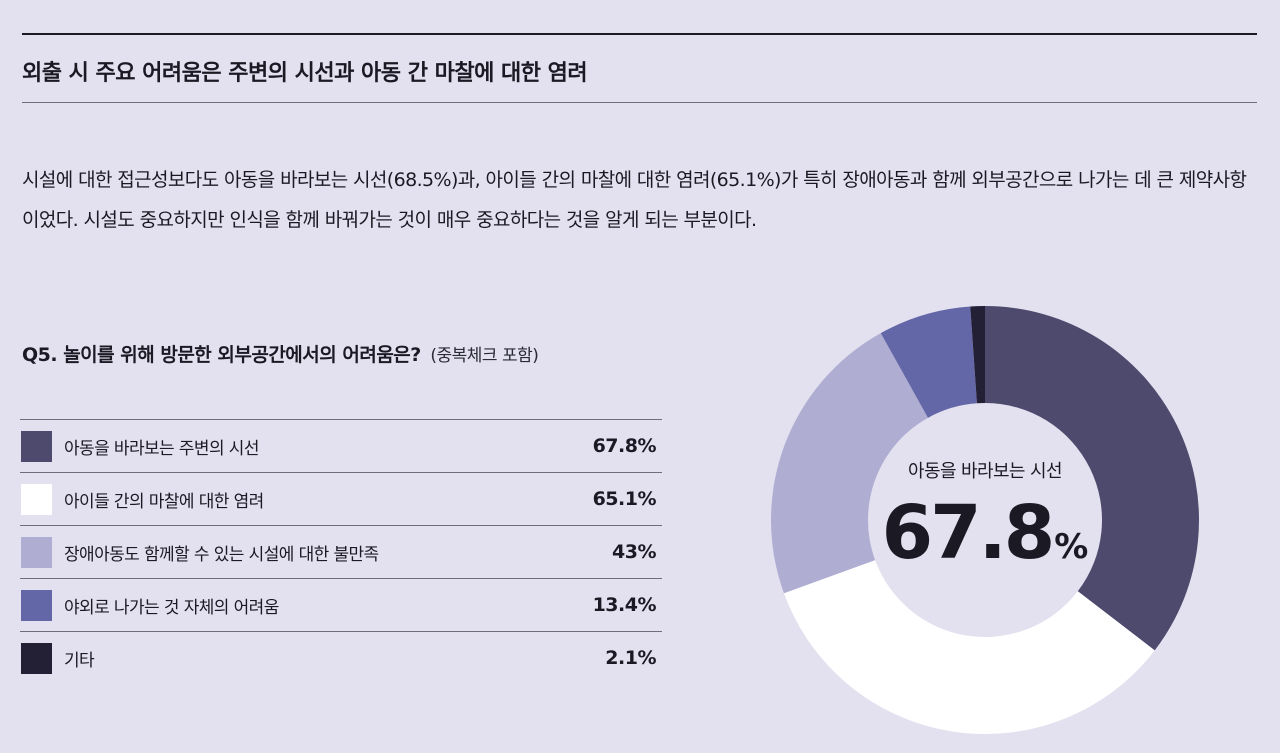  I want to click on center-value: 67.8%, so click(985, 533).